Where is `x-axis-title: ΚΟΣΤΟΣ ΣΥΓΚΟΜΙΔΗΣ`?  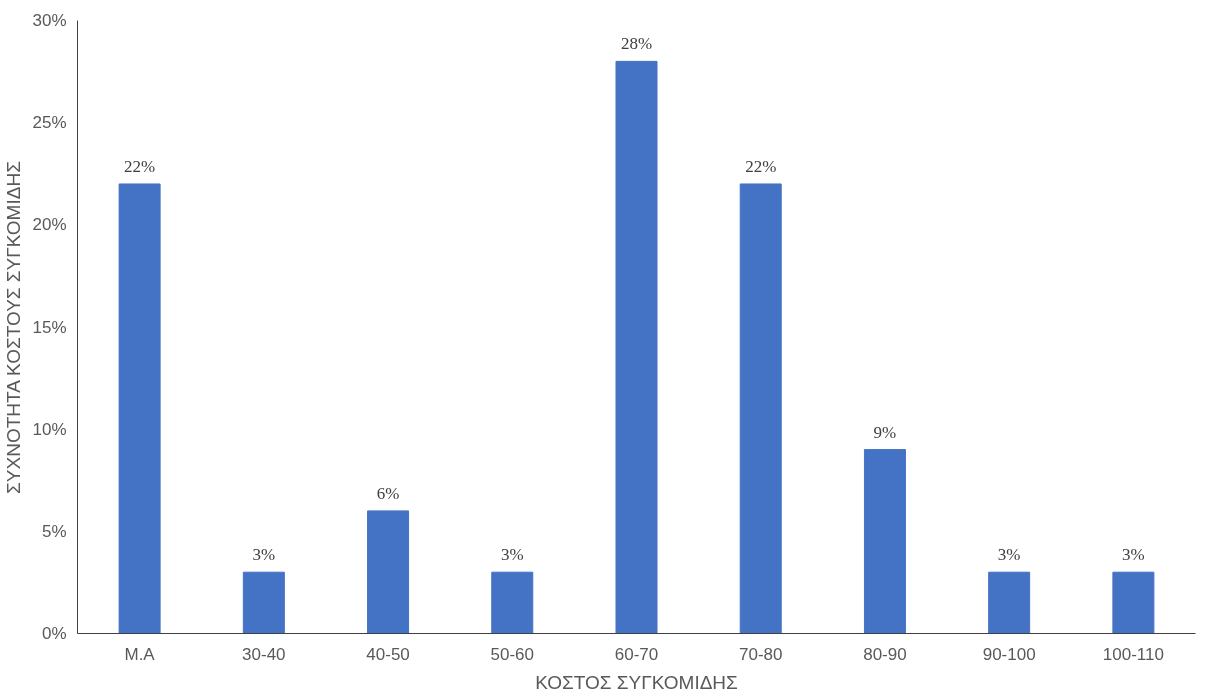
x-axis-title: ΚΟΣΤΟΣ ΣΥΓΚΟΜΙΔΗΣ is located at coordinates (636, 682).